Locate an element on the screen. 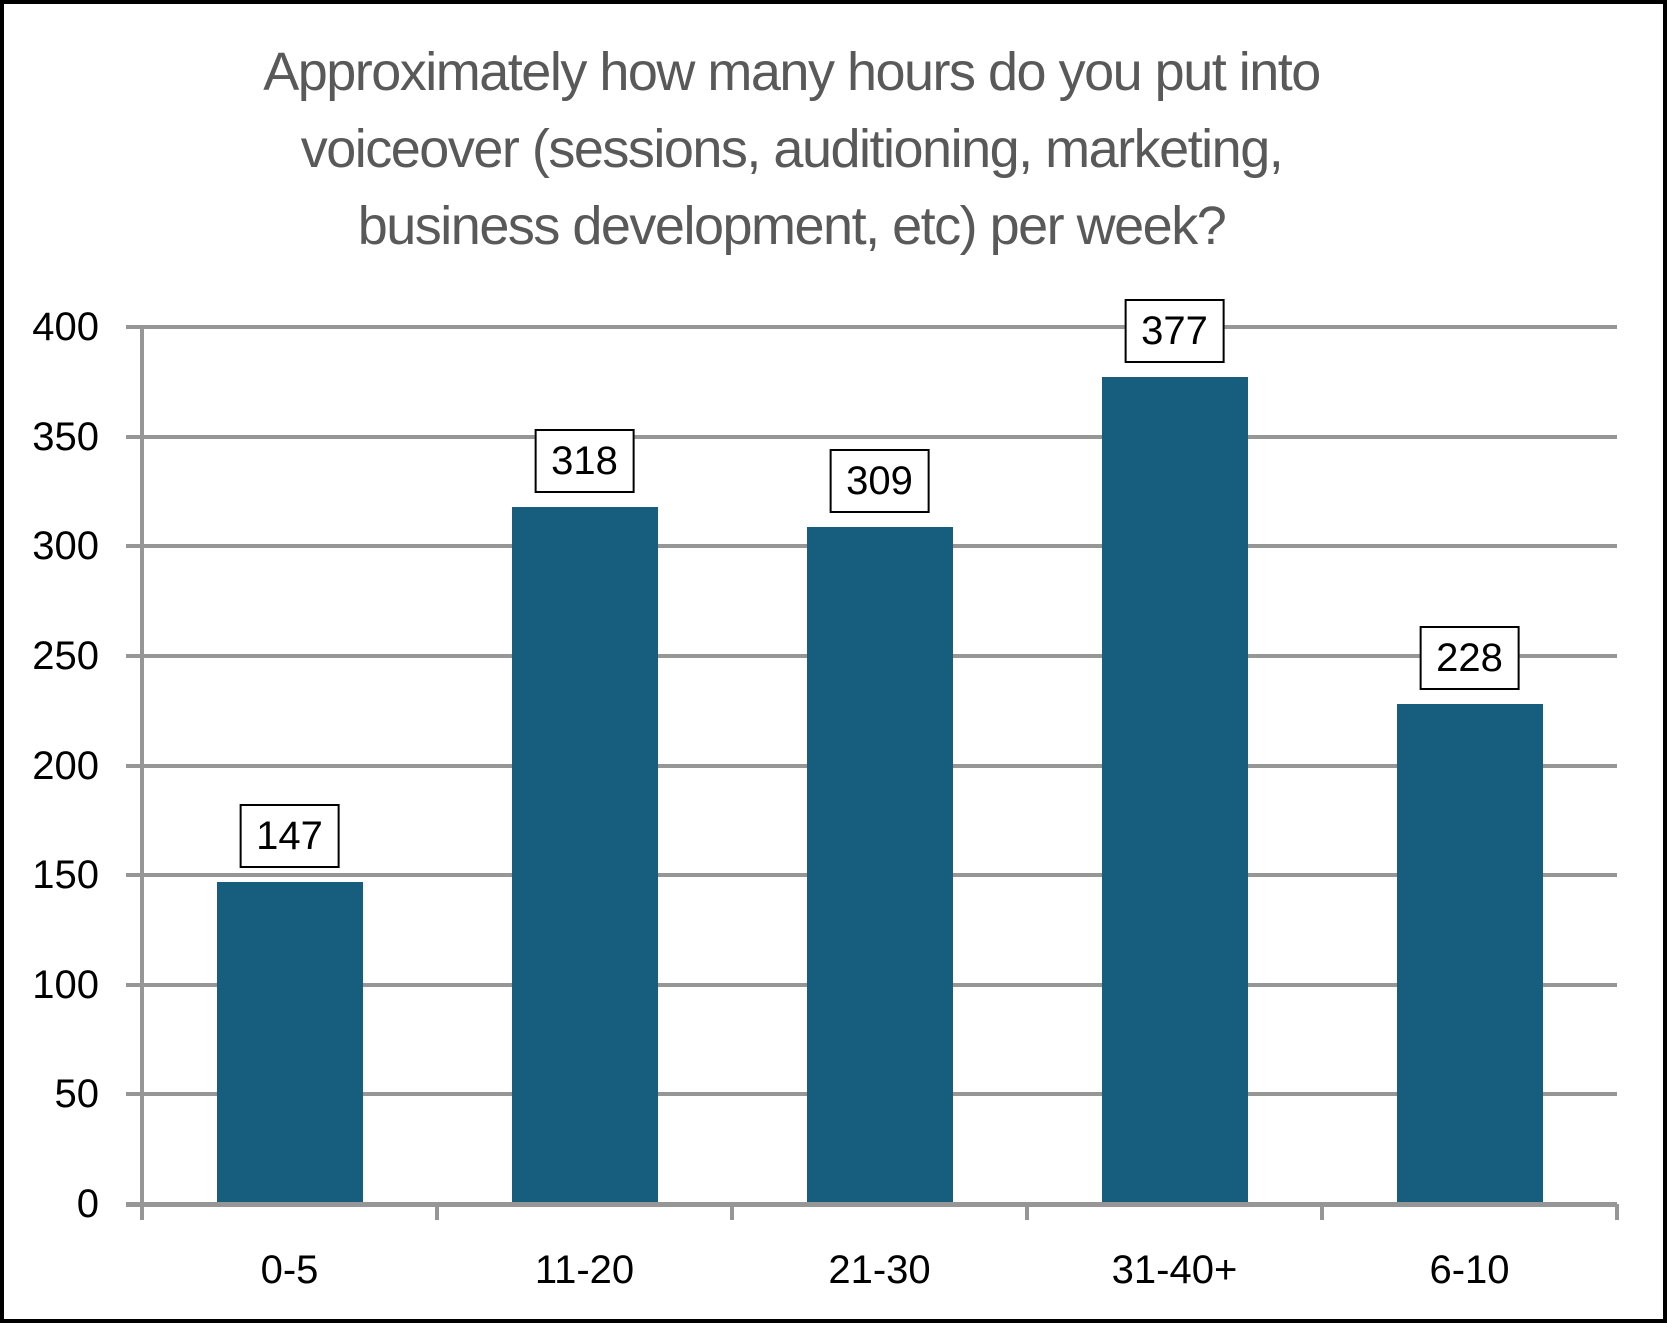 The image size is (1667, 1323). x-axis-category-label-6-10: 6-10 is located at coordinates (1469, 1270).